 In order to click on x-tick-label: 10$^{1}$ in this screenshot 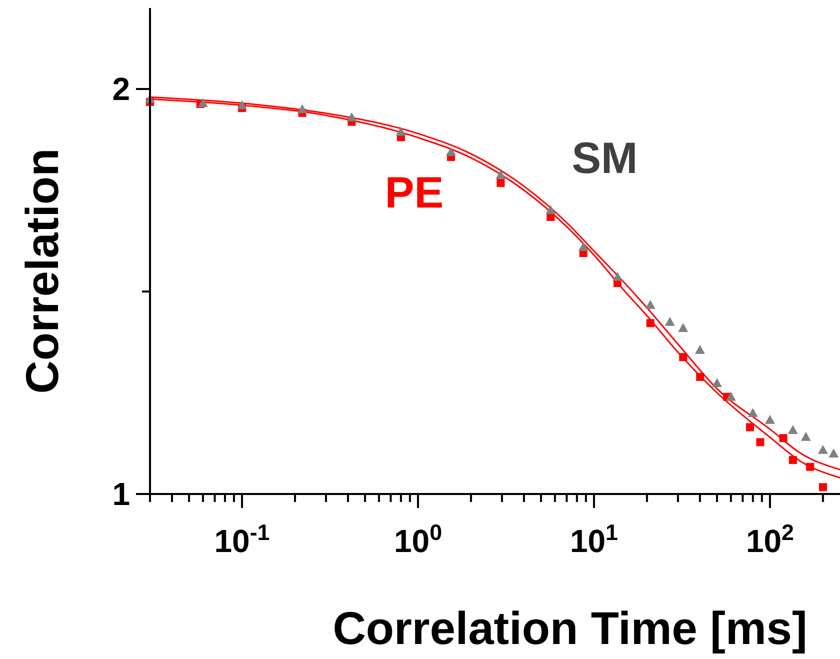, I will do `click(594, 539)`.